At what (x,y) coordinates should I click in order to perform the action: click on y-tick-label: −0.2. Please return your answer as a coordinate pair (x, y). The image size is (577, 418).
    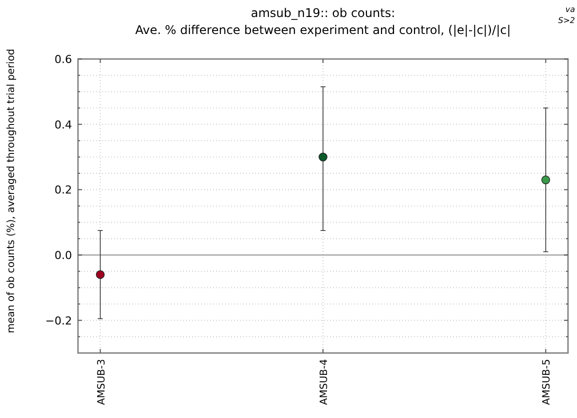
    Looking at the image, I should click on (58, 321).